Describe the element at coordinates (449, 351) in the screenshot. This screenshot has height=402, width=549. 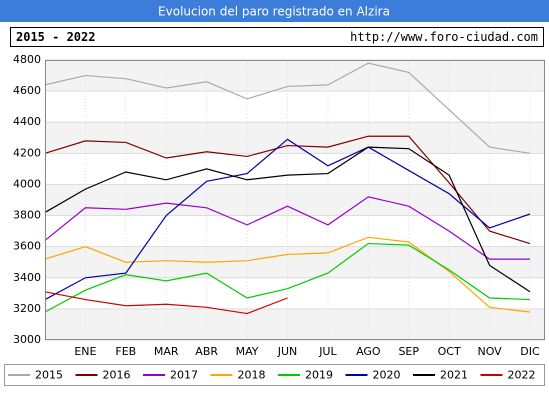
I see `x-tick-label: OCT` at that location.